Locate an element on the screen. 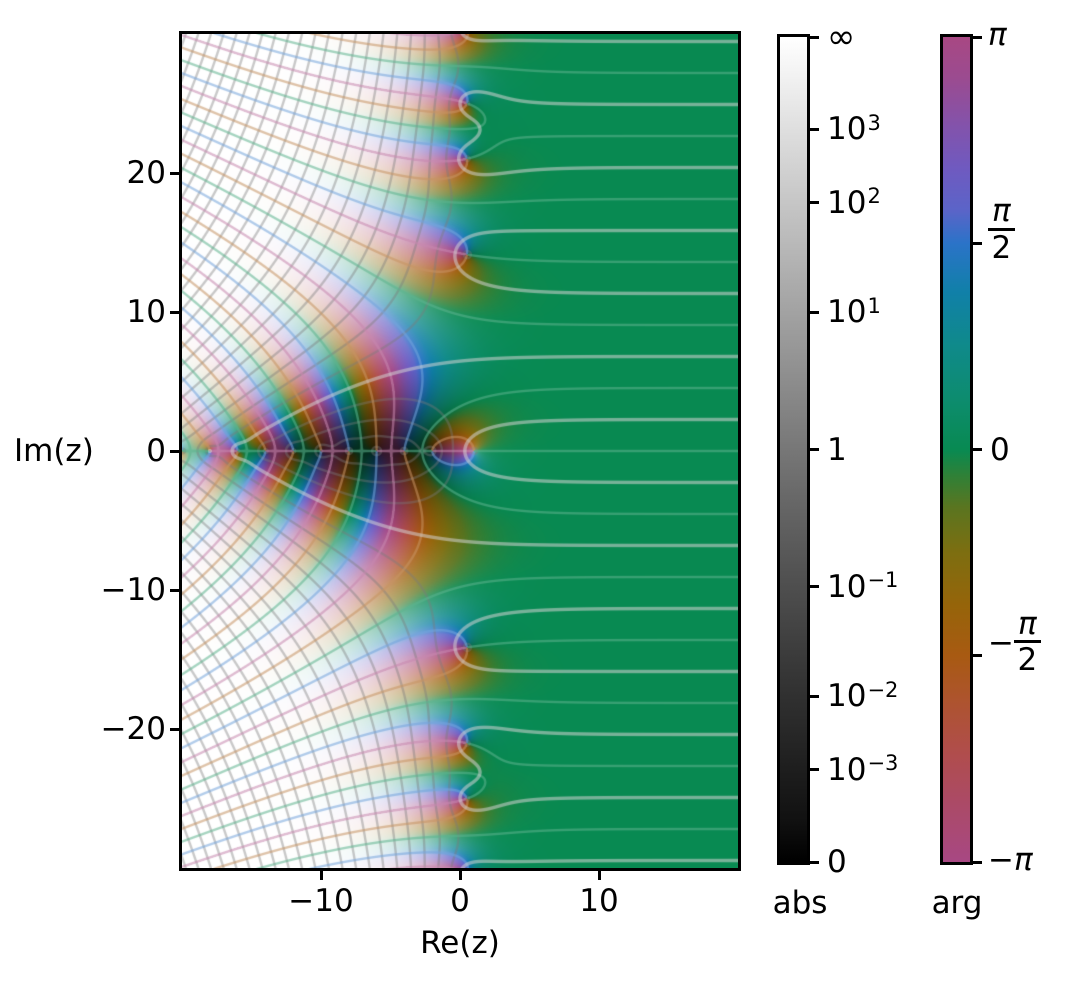 This screenshot has width=1080, height=997. abs-colorbar-tick-label: 10⁻¹ is located at coordinates (863, 586).